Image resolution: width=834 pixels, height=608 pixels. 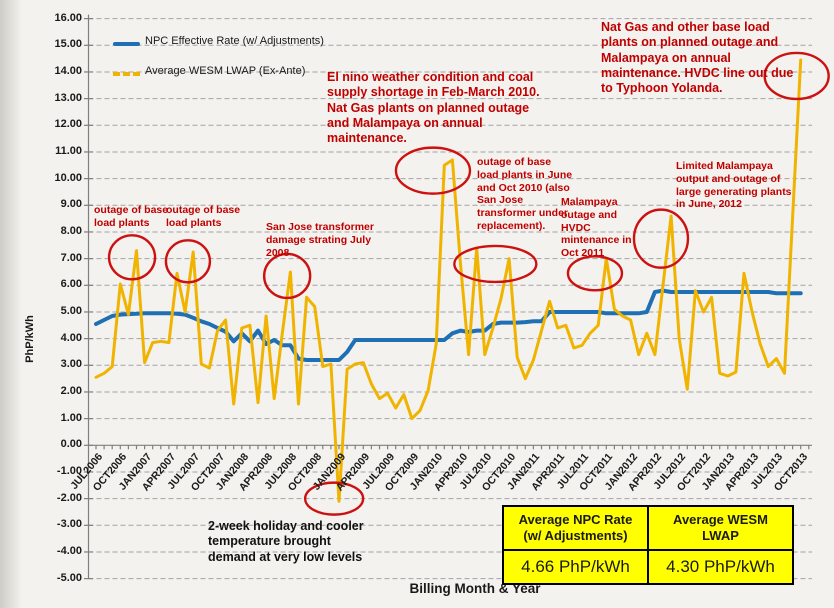 What do you see at coordinates (68, 44) in the screenshot?
I see `y-axis-tick-label: 15.00` at bounding box center [68, 44].